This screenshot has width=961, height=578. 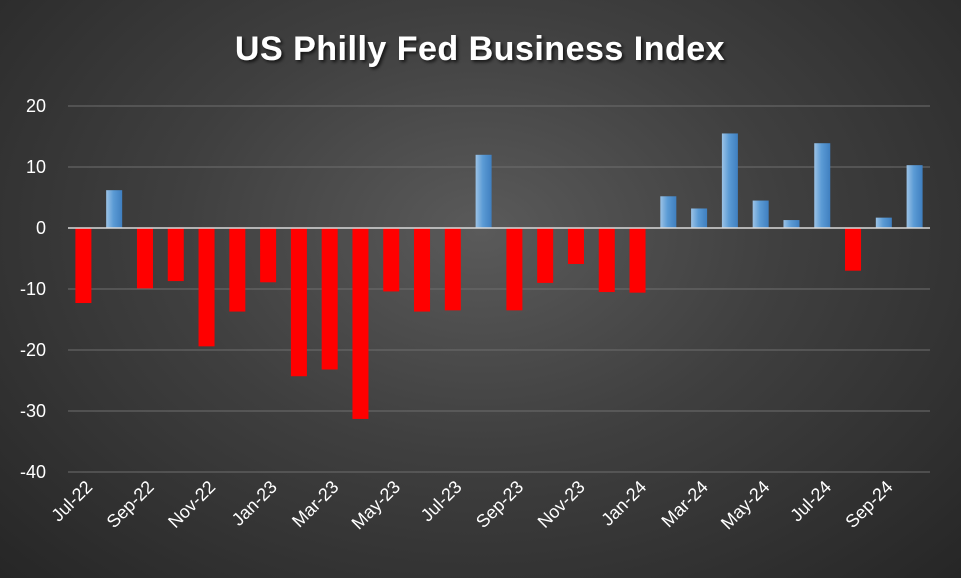 I want to click on y-axis-tick-labels: 20 10 0 -10 -20 -30 -40, so click(x=33, y=289).